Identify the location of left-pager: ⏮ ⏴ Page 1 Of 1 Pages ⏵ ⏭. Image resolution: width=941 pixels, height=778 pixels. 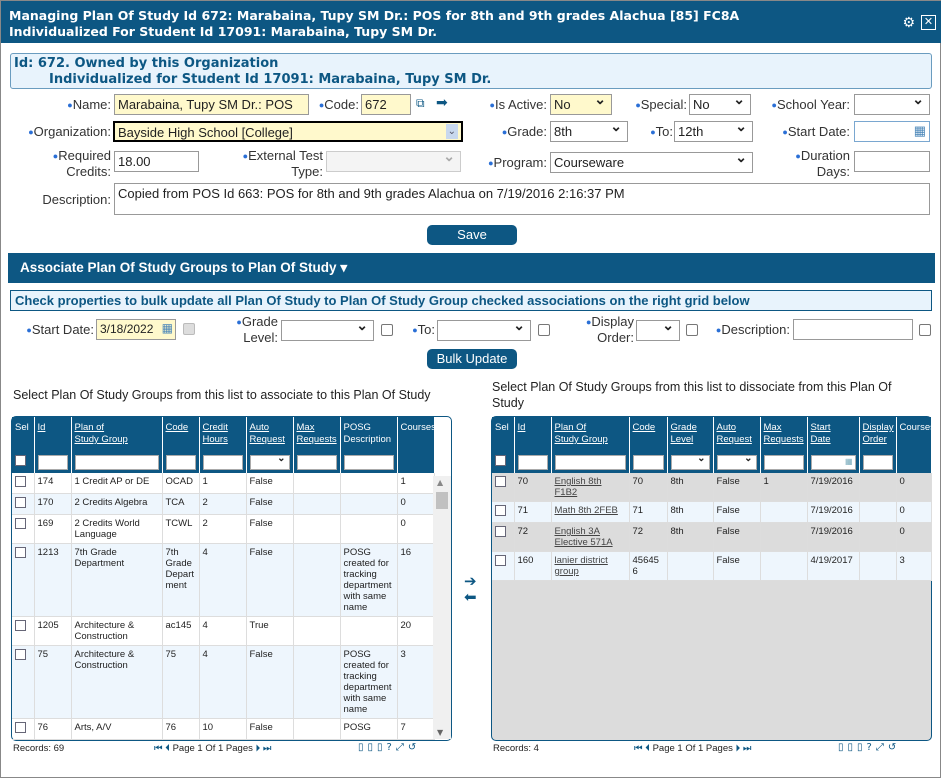
(213, 748).